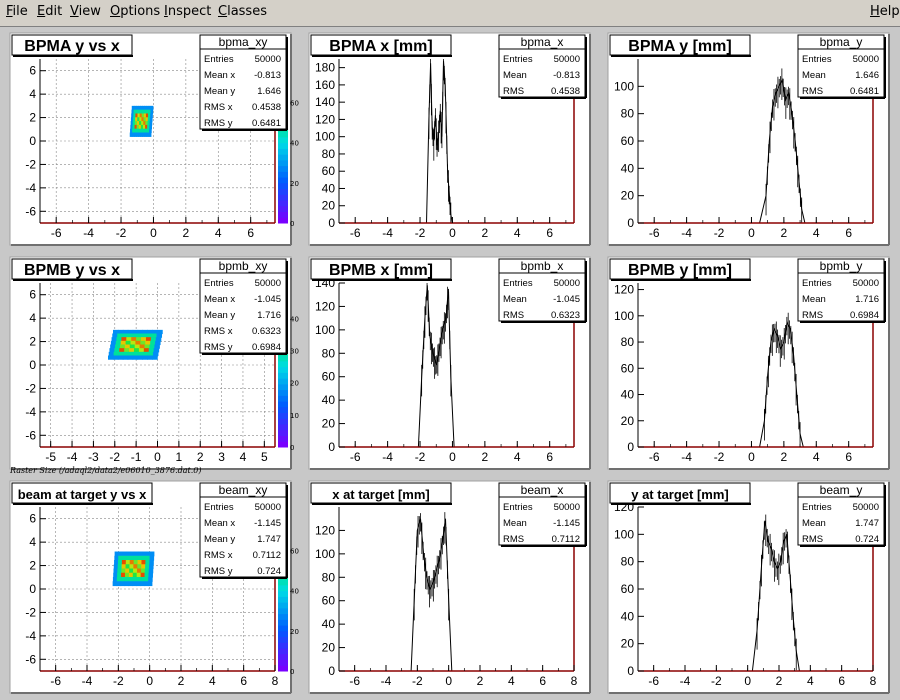 The width and height of the screenshot is (900, 700). Describe the element at coordinates (381, 270) in the screenshot. I see `chart-title: BPMB x [mm]` at that location.